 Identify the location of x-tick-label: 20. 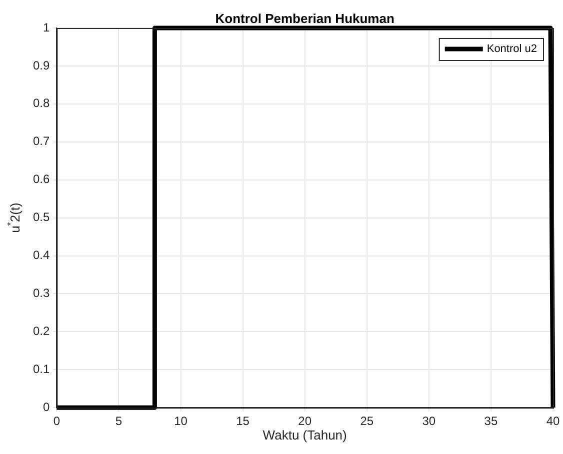
(305, 421).